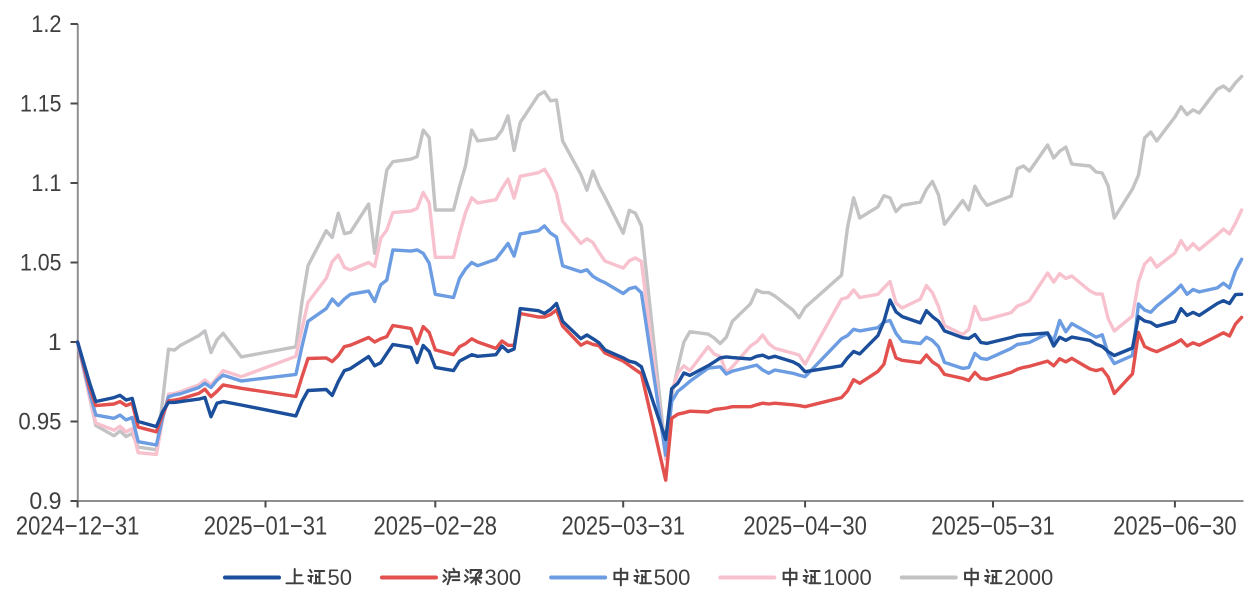 This screenshot has width=1260, height=605. I want to click on svg-text: 1.2, so click(46, 24).